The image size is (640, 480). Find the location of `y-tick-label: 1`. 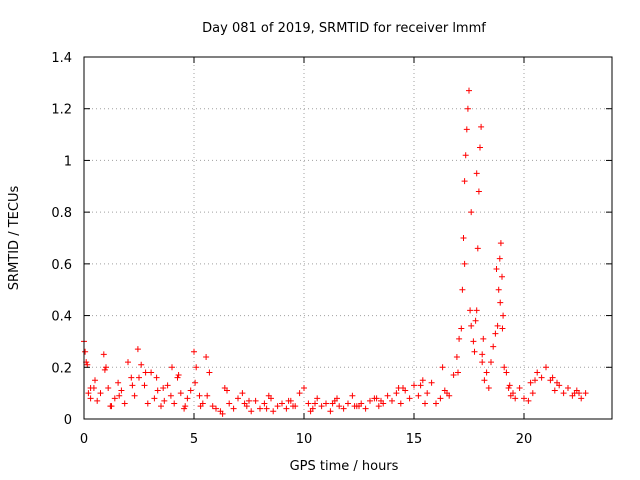

y-tick-label: 1 is located at coordinates (68, 161).